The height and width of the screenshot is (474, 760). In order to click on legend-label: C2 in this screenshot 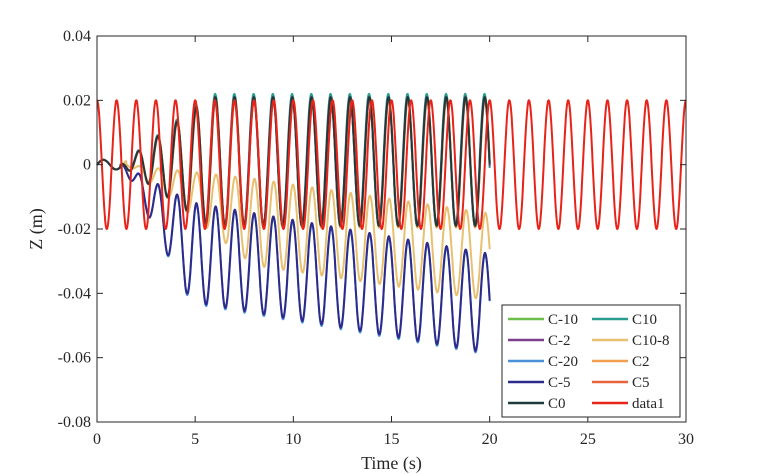, I will do `click(641, 362)`.